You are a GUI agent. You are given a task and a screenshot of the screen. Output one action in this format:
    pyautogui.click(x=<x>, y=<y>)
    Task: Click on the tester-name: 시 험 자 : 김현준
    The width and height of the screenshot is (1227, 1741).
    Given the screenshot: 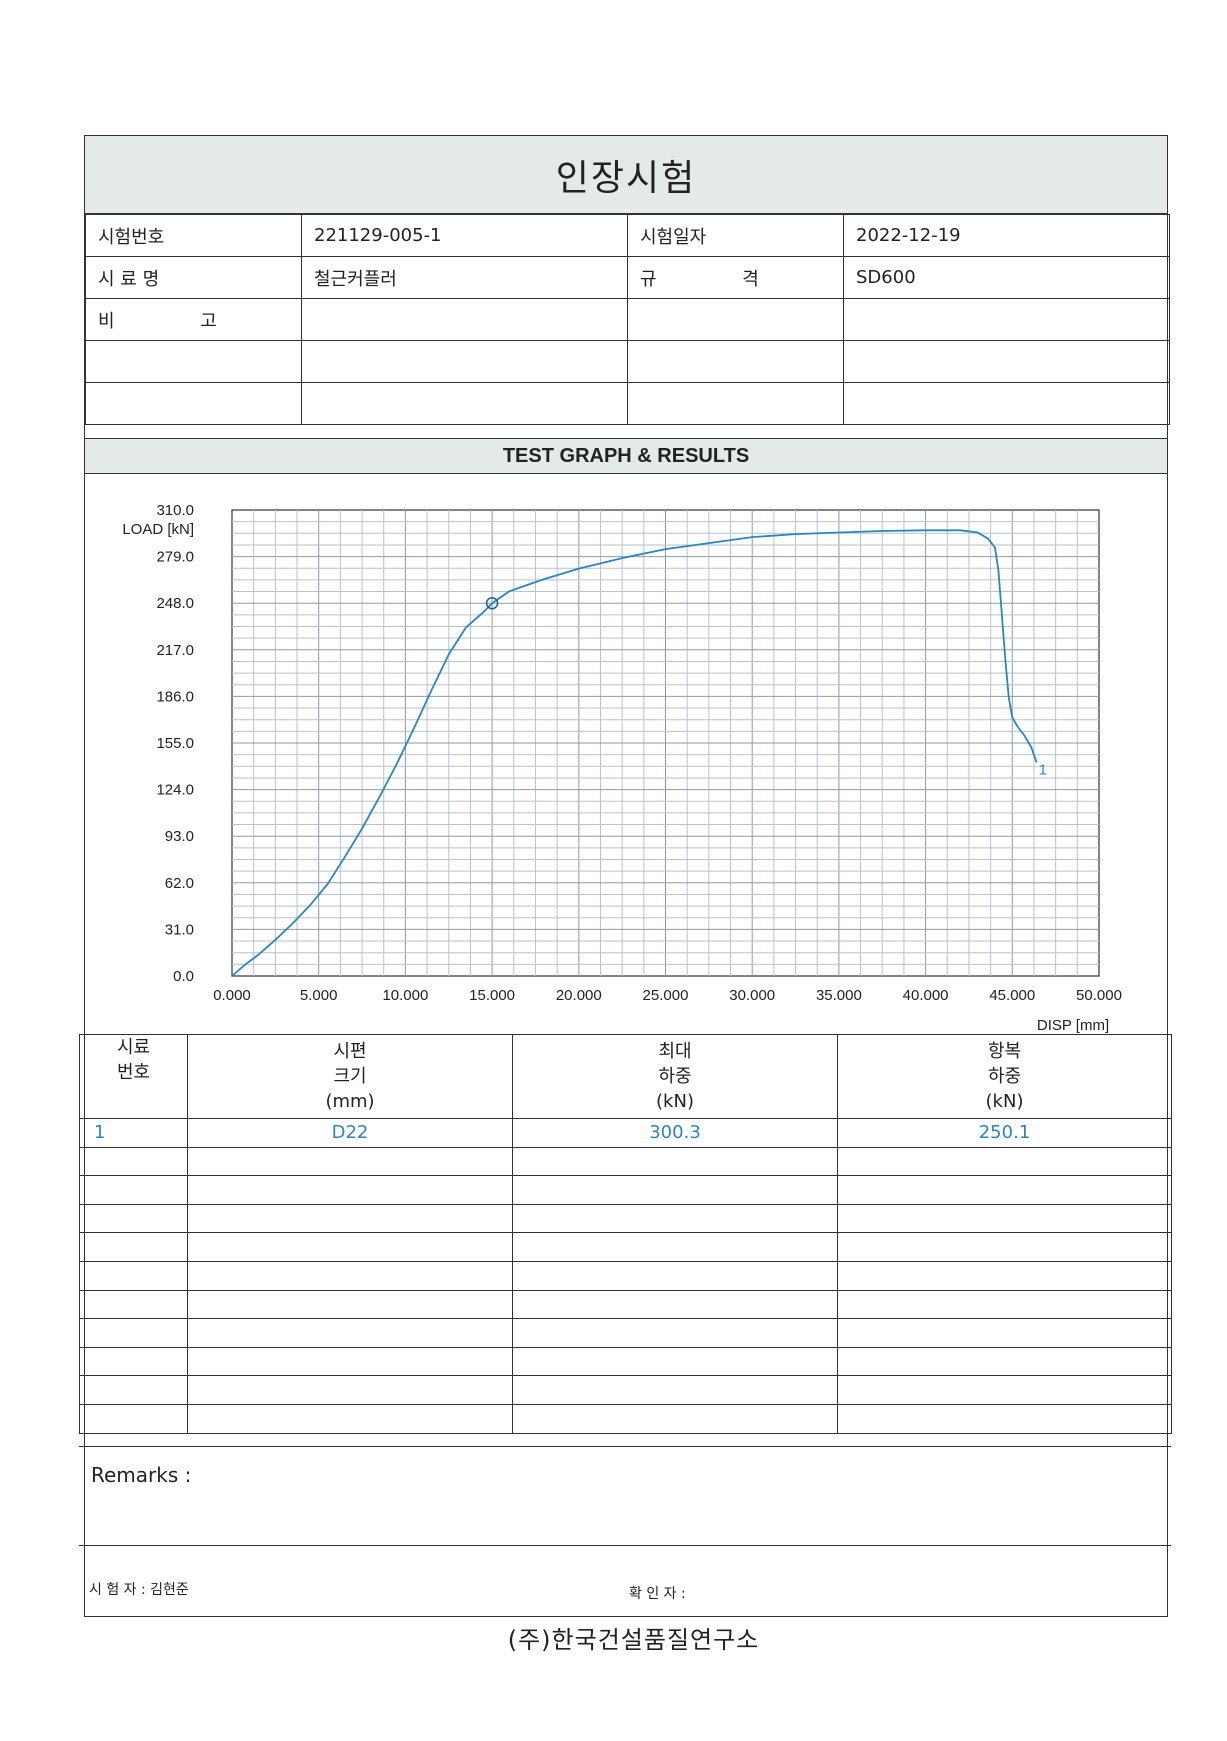 What is the action you would take?
    pyautogui.click(x=139, y=1590)
    